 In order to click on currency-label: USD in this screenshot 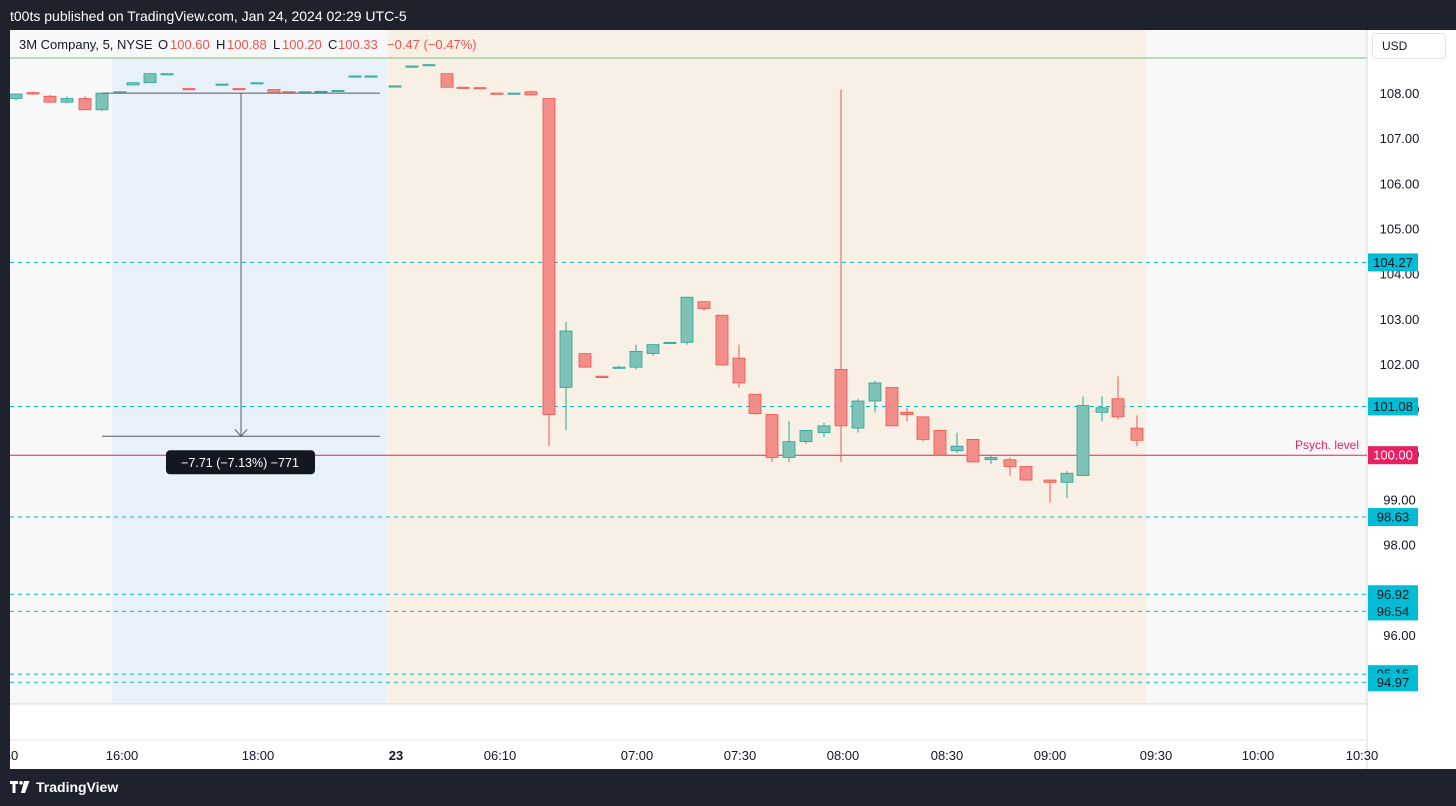, I will do `click(1395, 46)`.